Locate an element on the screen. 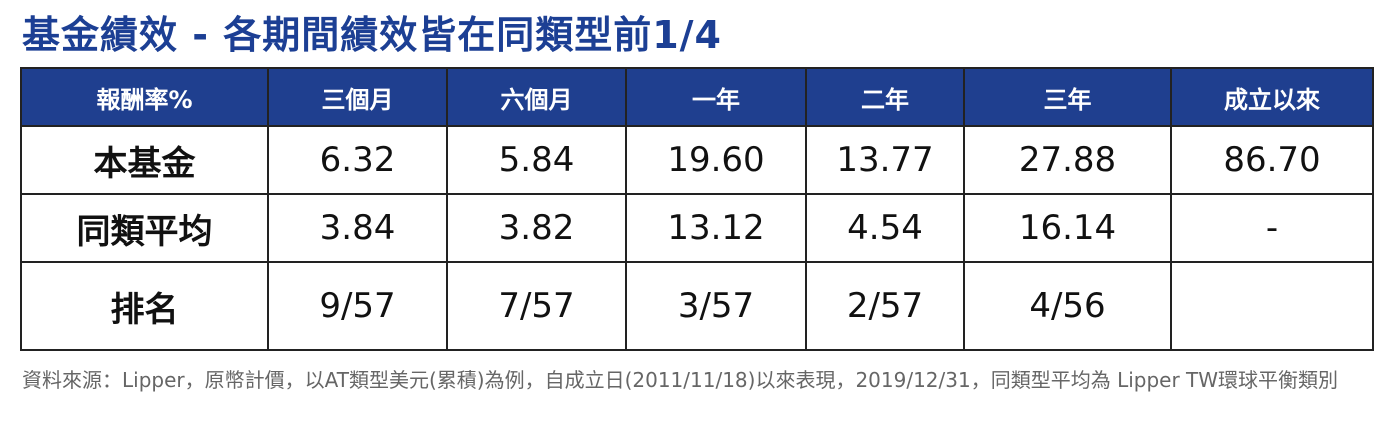 The image size is (1388, 437). table-cell: 13.12 is located at coordinates (716, 228).